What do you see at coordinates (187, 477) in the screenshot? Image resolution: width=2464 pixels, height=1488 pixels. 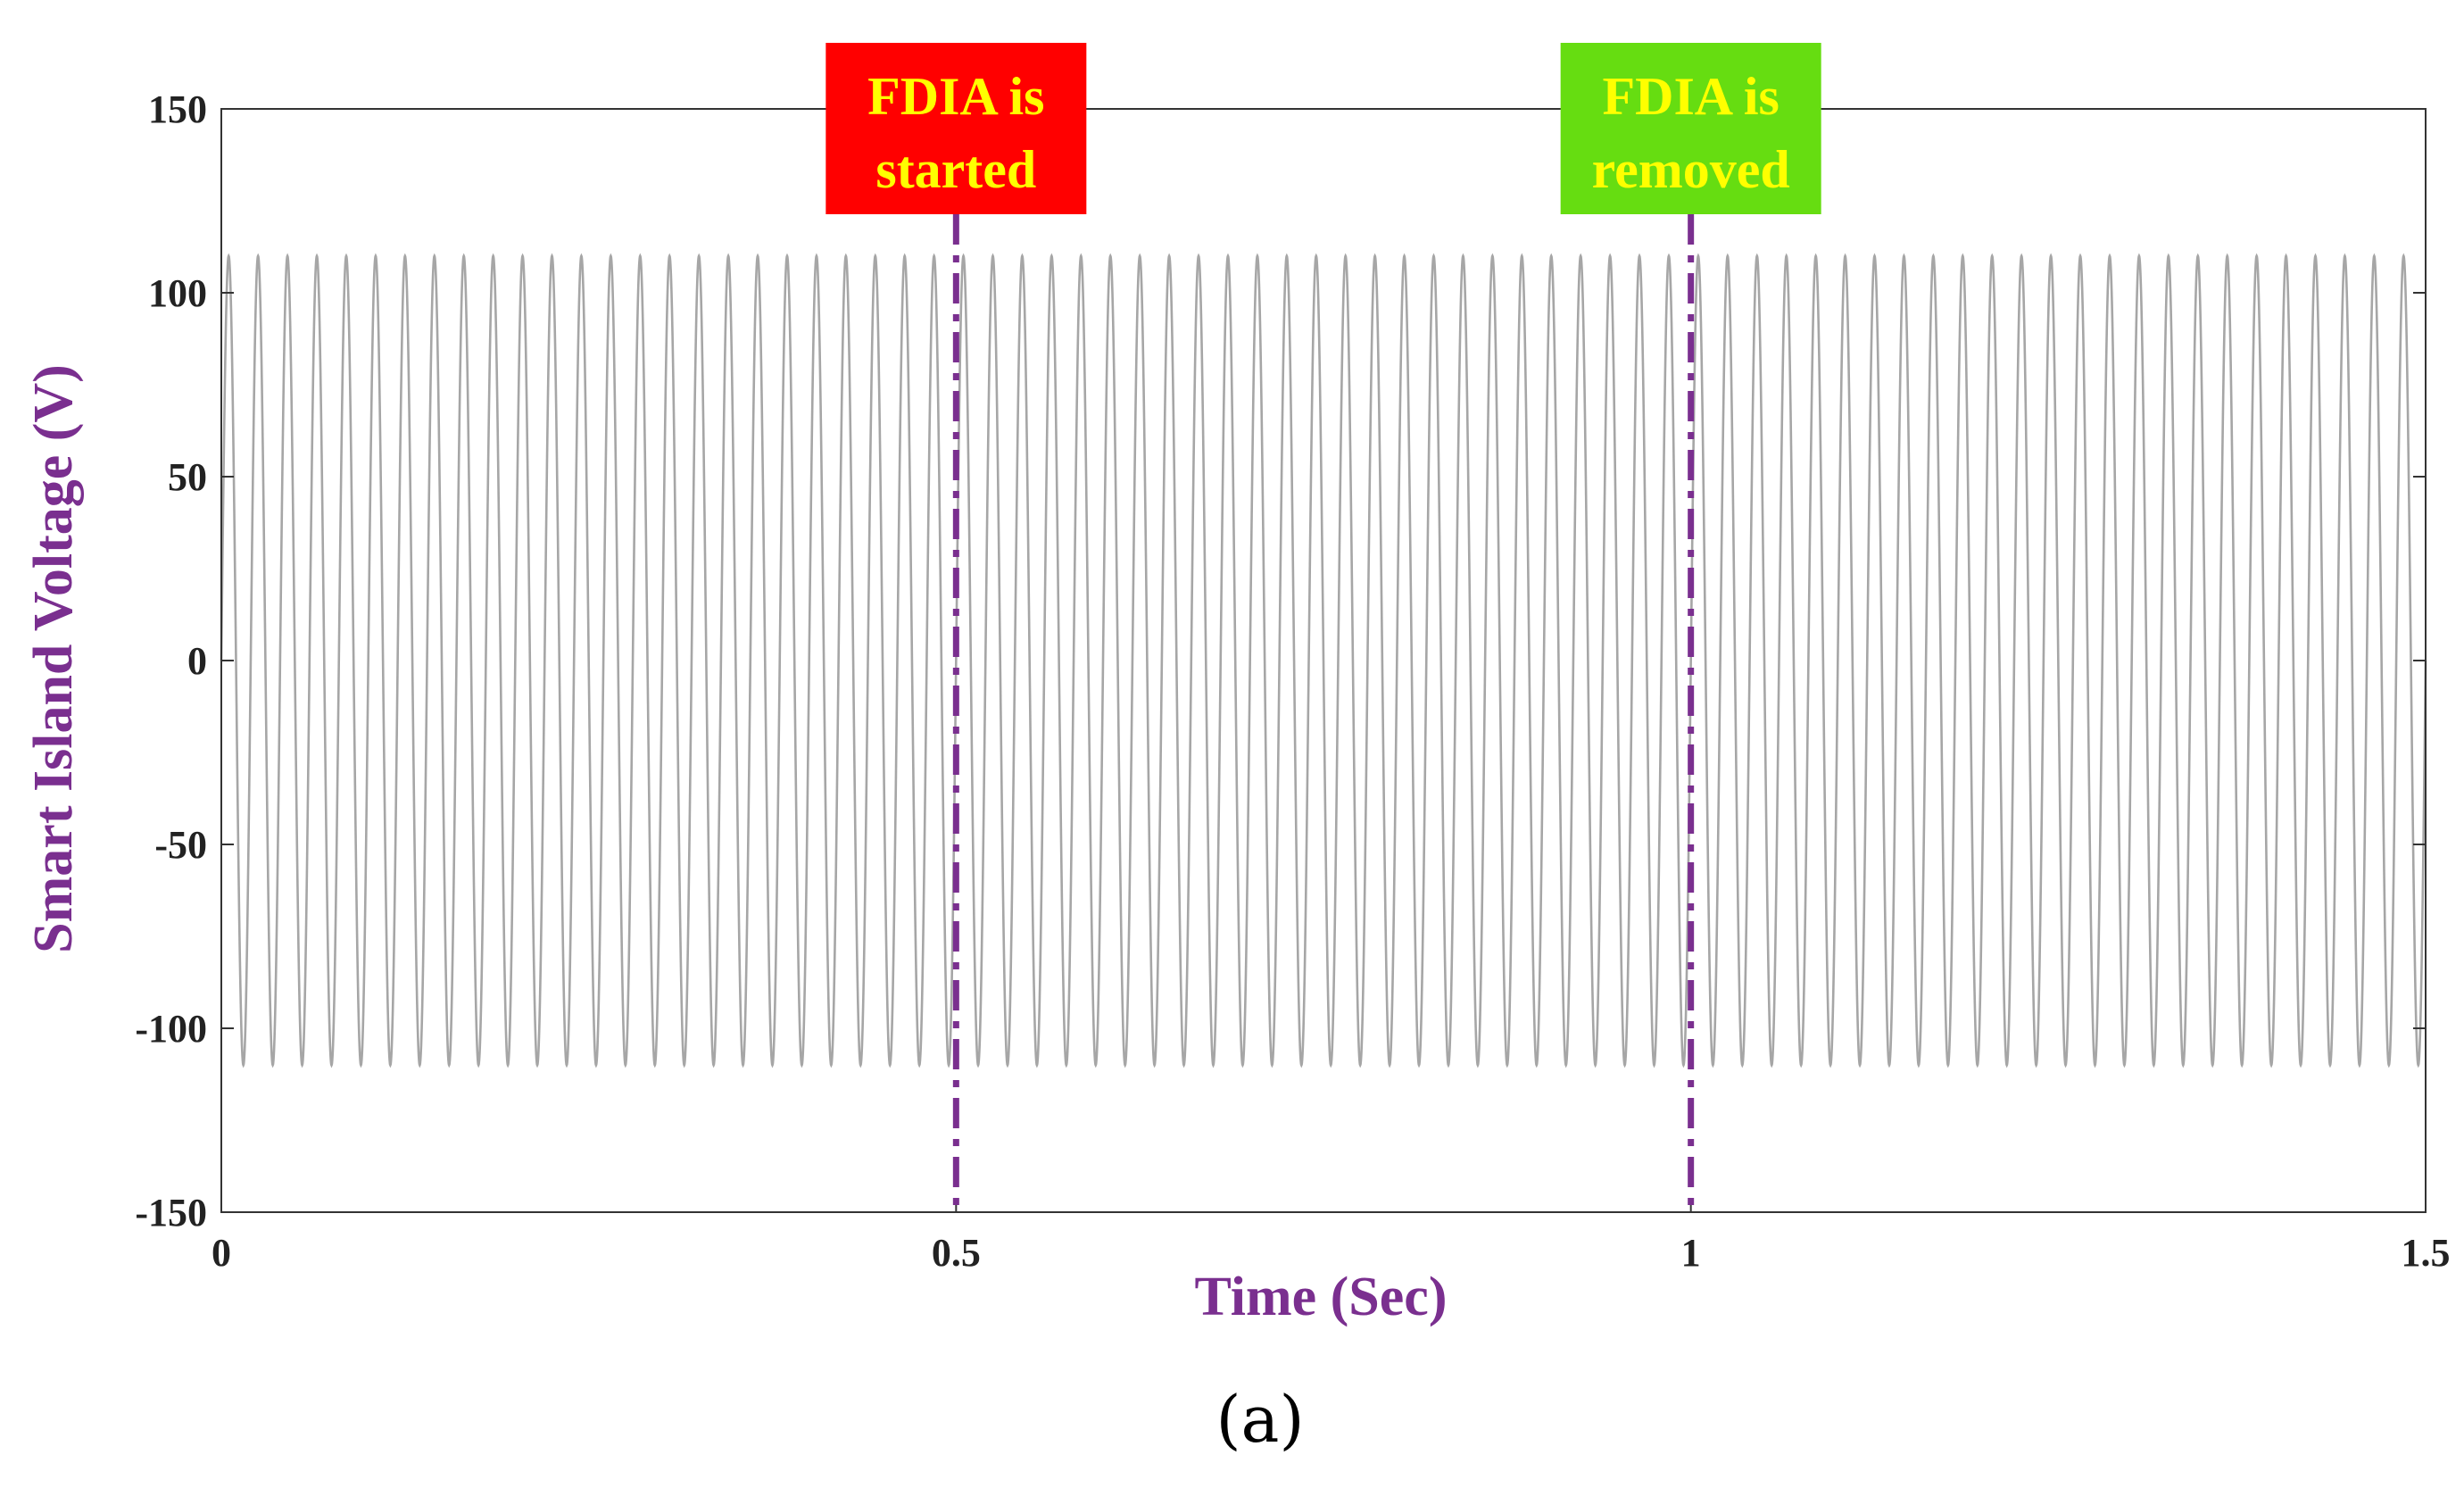 I see `y-tick-label: 50` at bounding box center [187, 477].